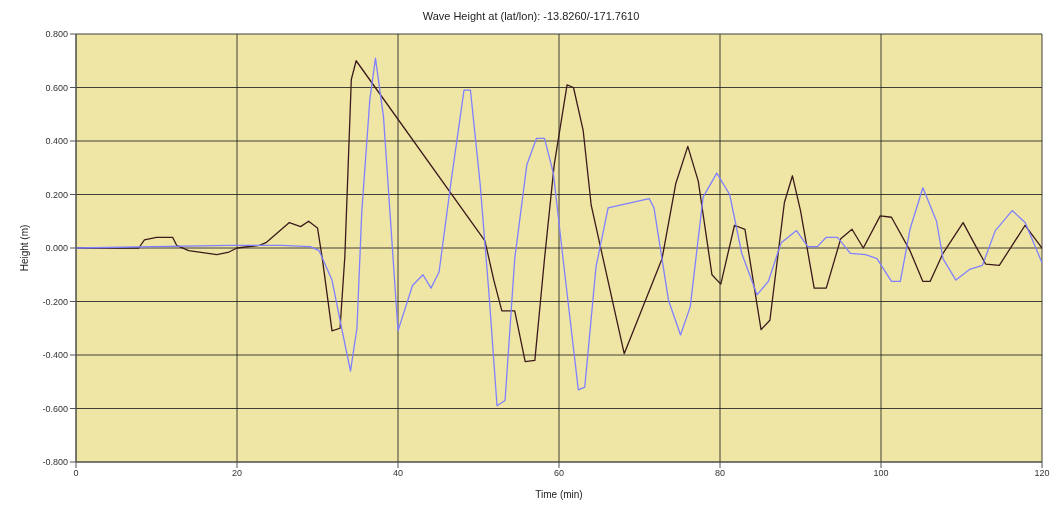 Image resolution: width=1062 pixels, height=517 pixels. I want to click on y-tick-label: -0.800, so click(55, 462).